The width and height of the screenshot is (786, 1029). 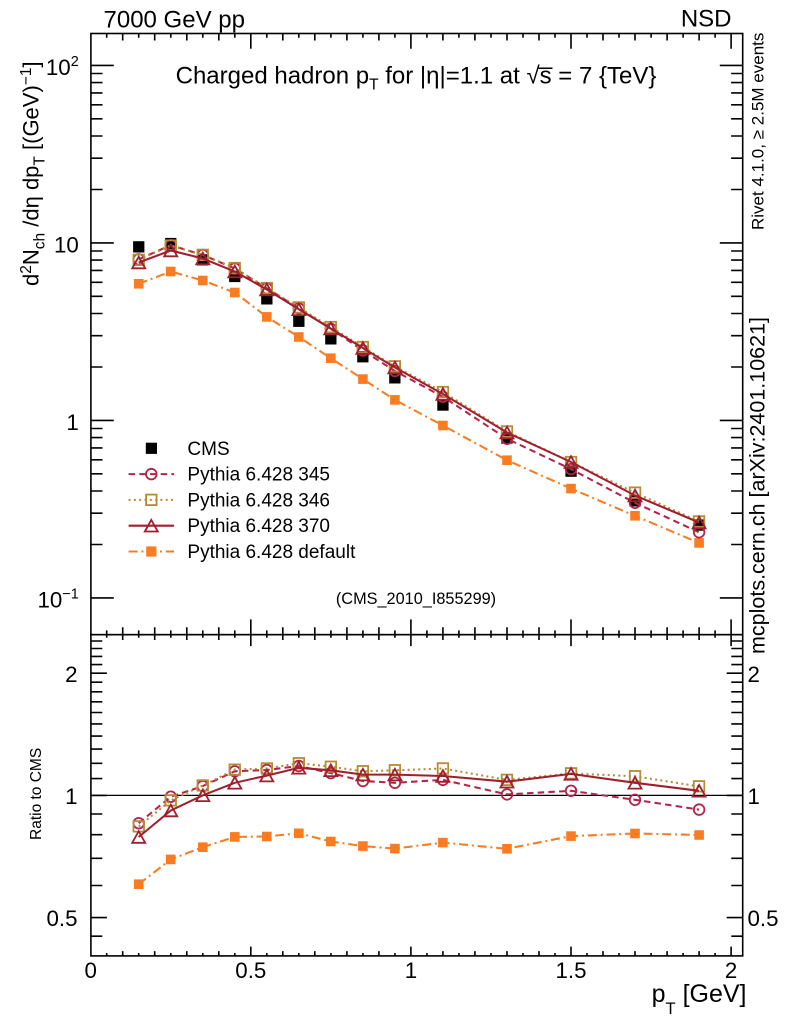 I want to click on svg-text: (CMS_2010_I855299), so click(x=416, y=599).